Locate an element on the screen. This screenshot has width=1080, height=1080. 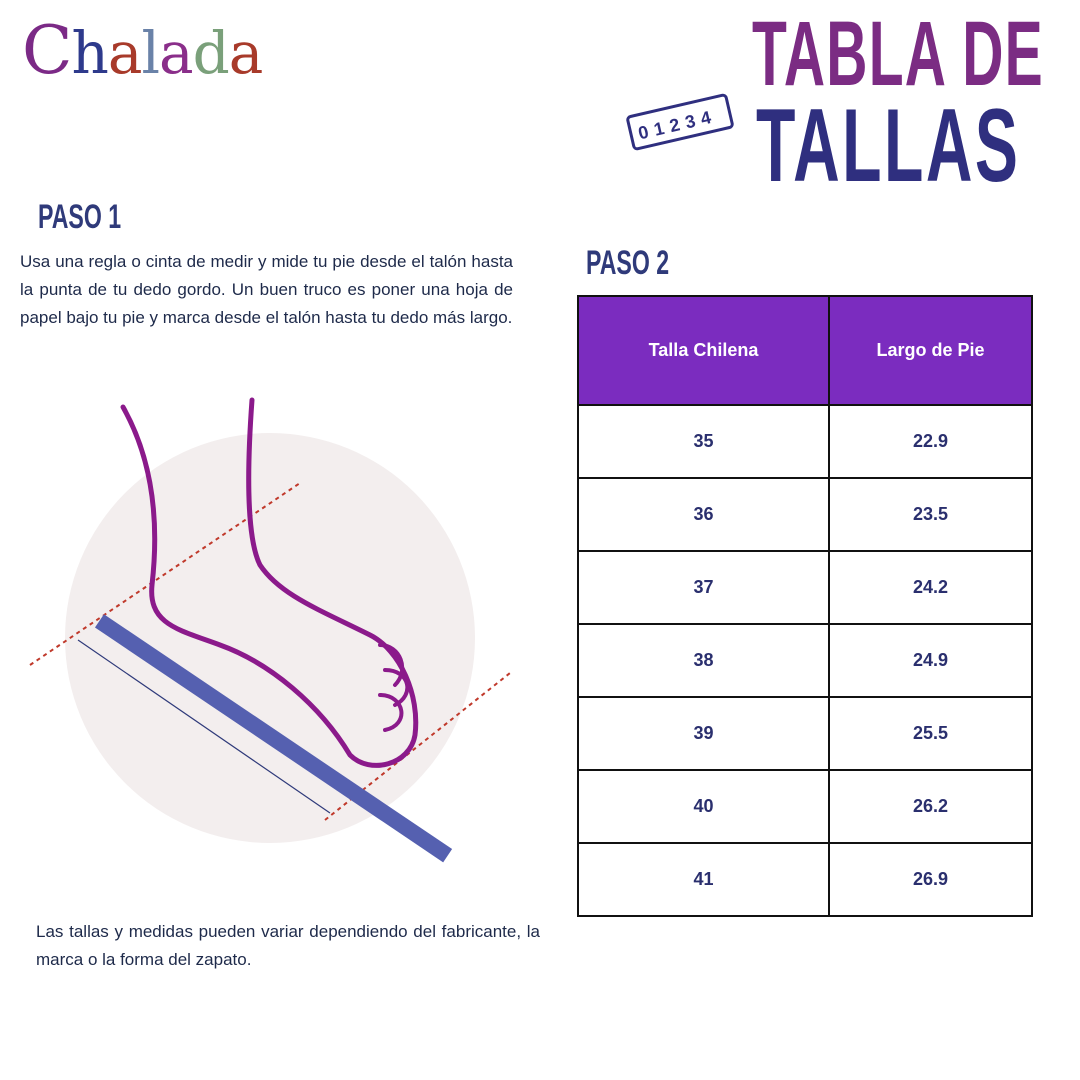
foot-outline is located at coordinates (269, 582).